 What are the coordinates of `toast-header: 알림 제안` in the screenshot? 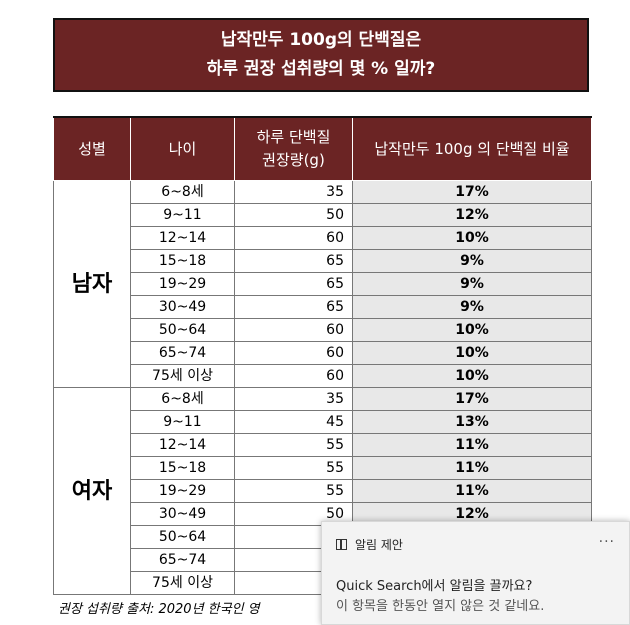 It's located at (369, 544).